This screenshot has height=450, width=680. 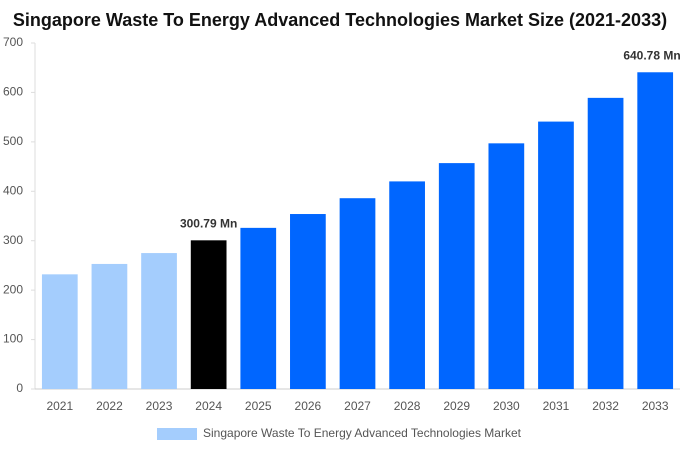 I want to click on x-tick-label: 2032, so click(x=605, y=406).